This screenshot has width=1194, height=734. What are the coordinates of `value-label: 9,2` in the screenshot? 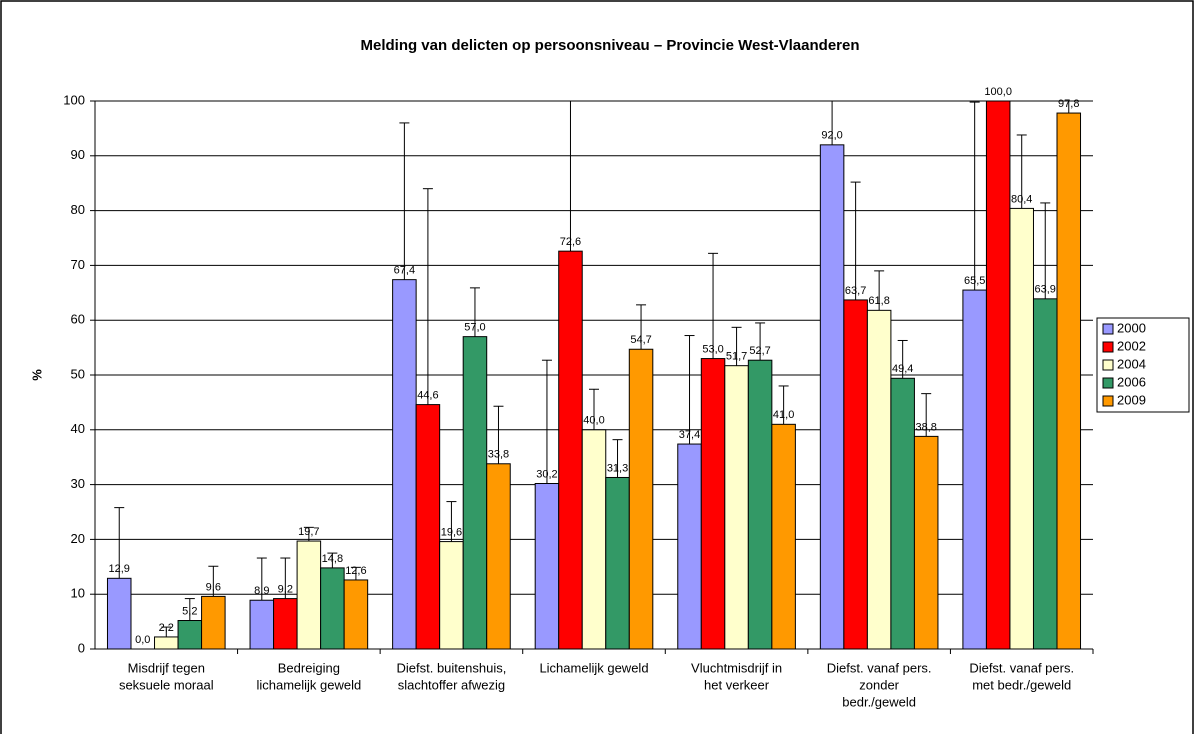 It's located at (285, 589).